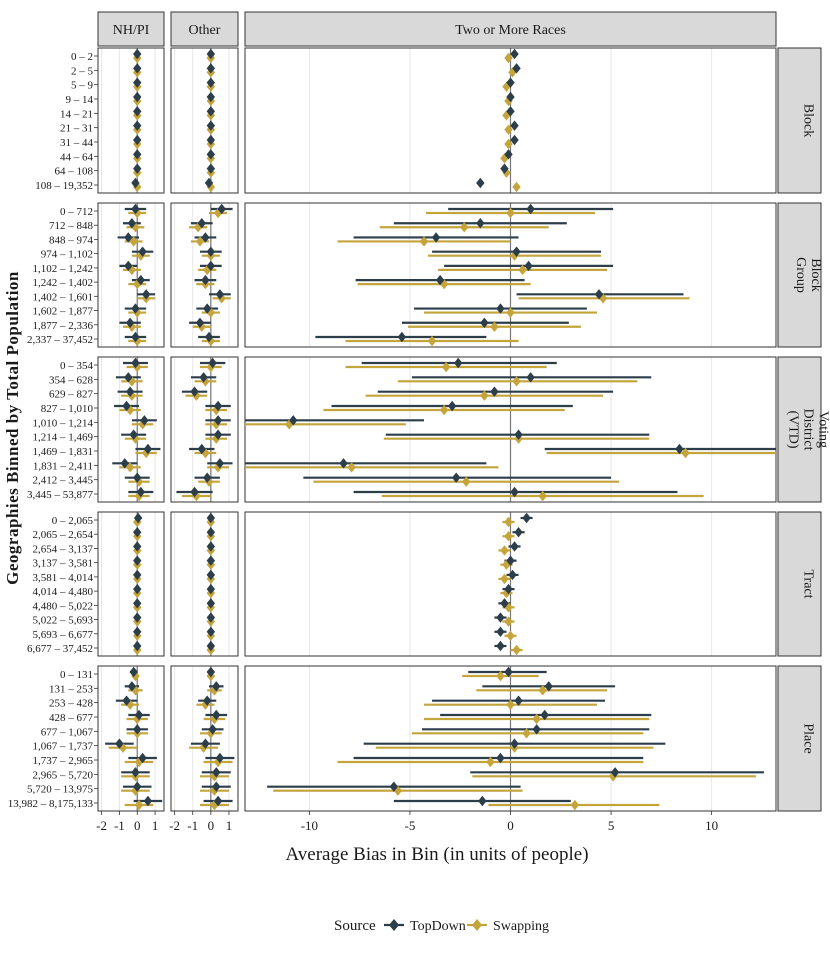 The image size is (830, 969). I want to click on bin-label: 2,654 – 3,137, so click(63, 549).